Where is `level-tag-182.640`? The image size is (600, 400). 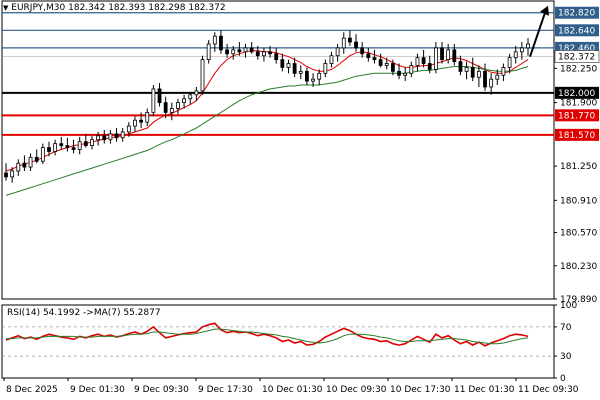 level-tag-182.640 is located at coordinates (577, 30).